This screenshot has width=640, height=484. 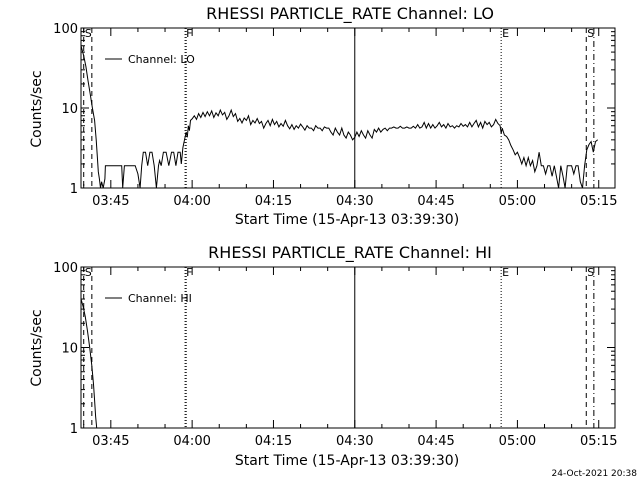 I want to click on legend: Channel: LO, so click(x=150, y=59).